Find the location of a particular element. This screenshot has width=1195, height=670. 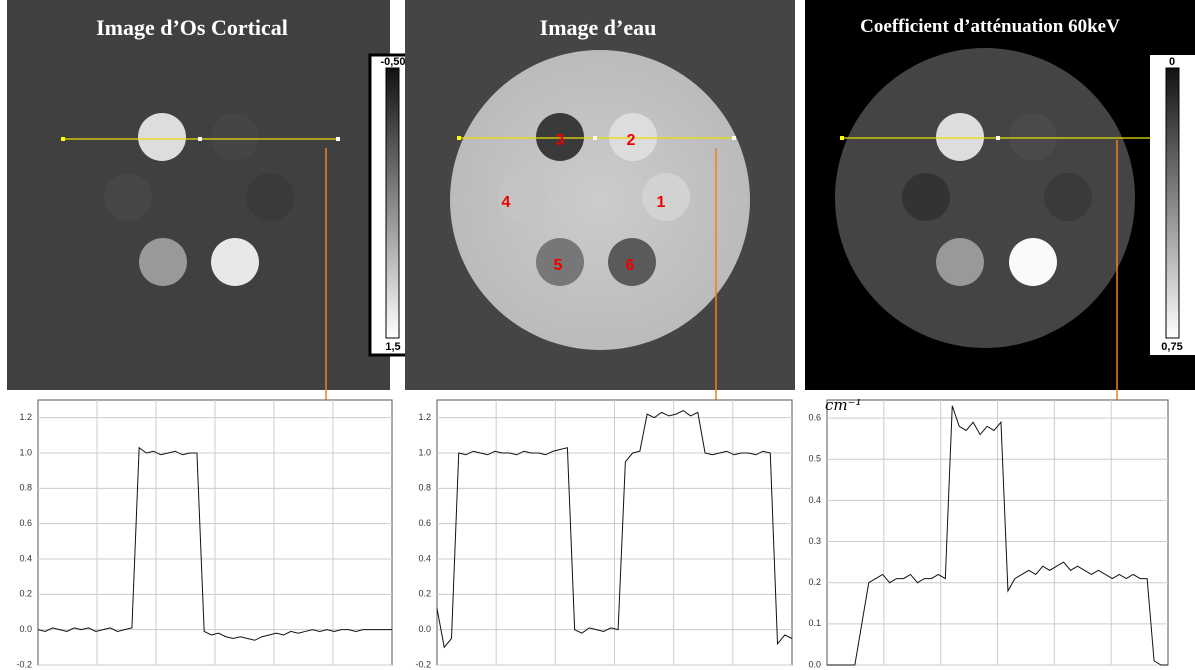

insert-label: 4 is located at coordinates (506, 202).